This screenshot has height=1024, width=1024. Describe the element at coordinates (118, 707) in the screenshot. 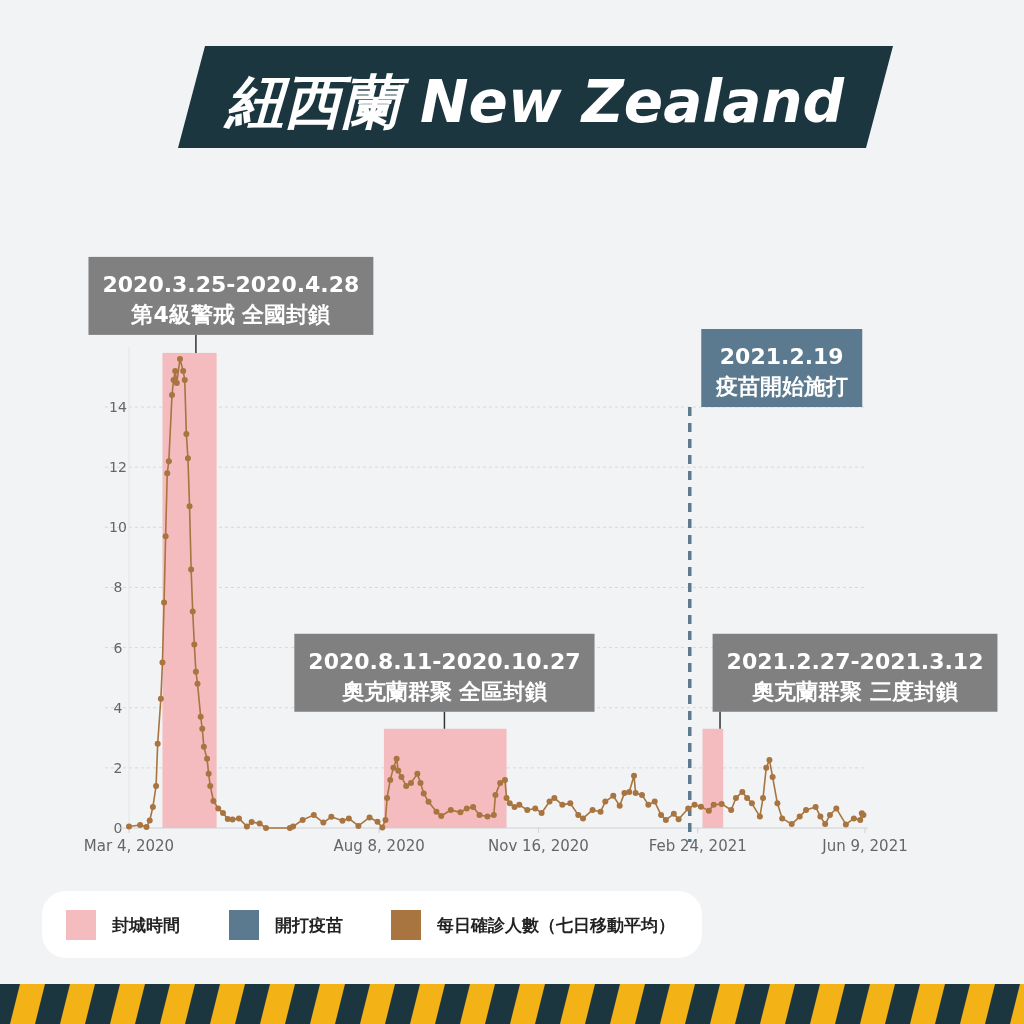

I see `y-tick-label: 4` at that location.